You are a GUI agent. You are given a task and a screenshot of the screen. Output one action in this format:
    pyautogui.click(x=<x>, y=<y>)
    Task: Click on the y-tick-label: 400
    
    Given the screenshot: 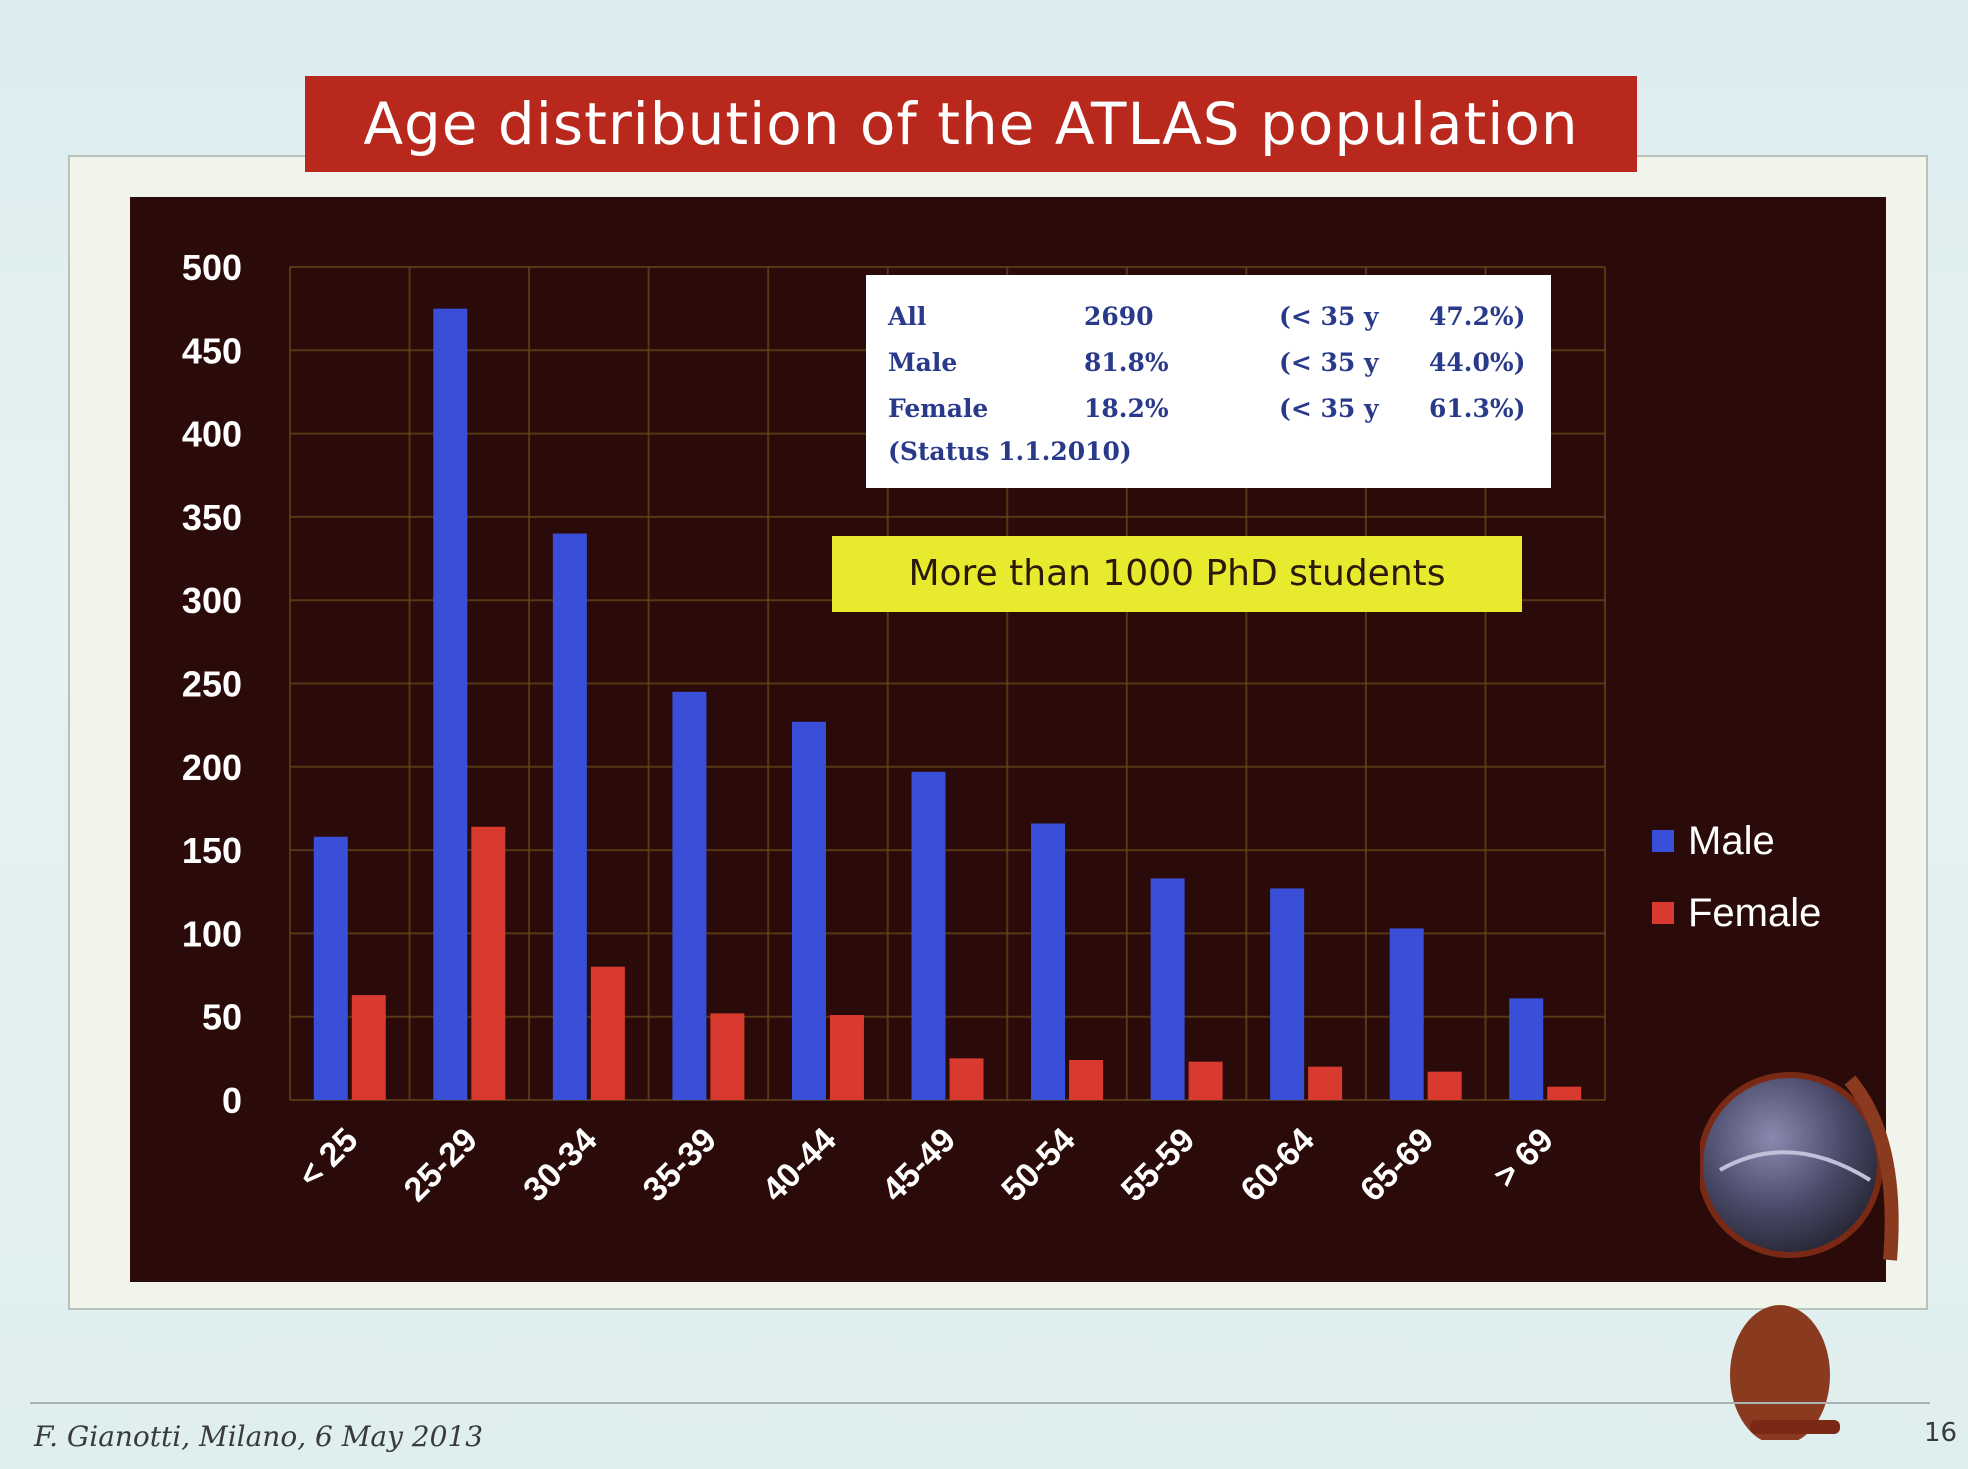 What is the action you would take?
    pyautogui.click(x=212, y=434)
    